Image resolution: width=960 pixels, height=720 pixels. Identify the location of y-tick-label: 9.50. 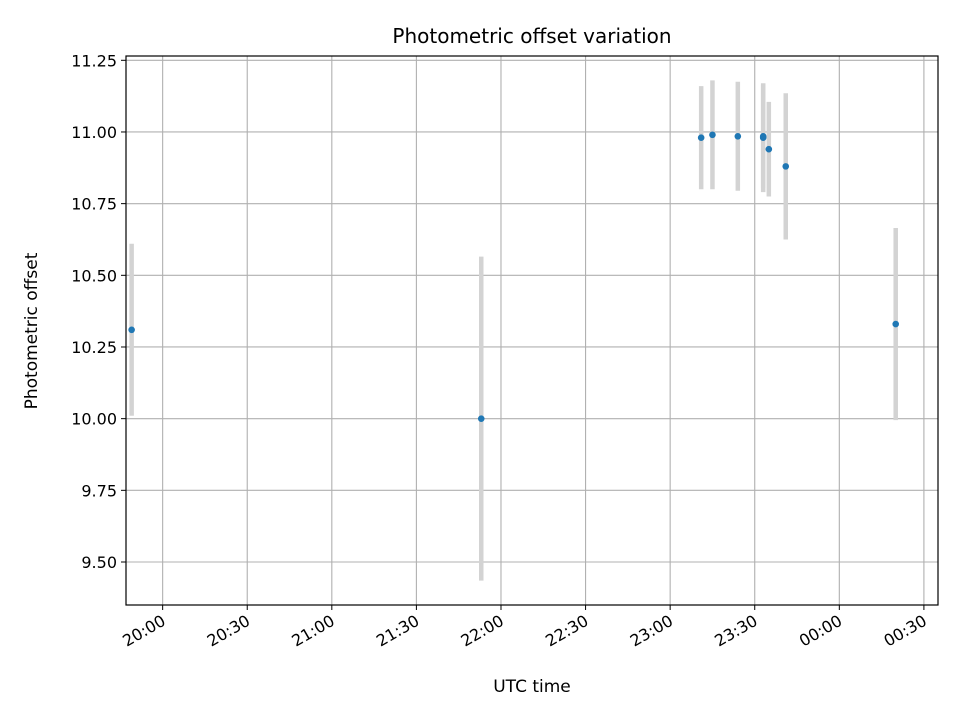
(99, 562).